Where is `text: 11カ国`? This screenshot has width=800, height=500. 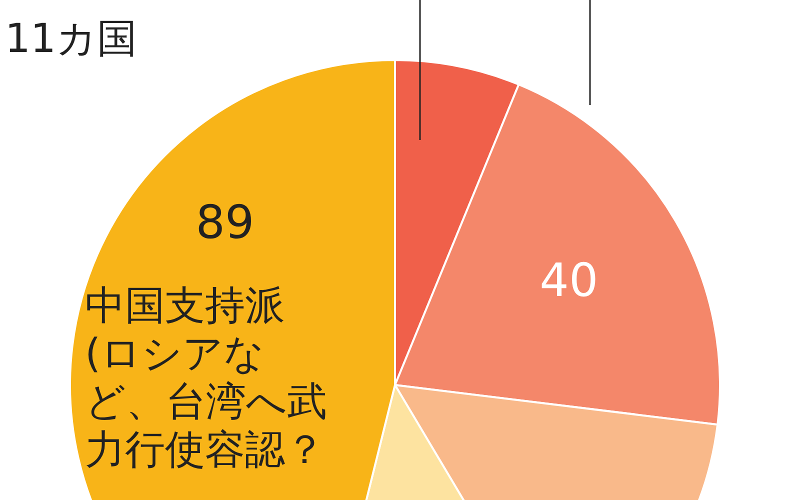 text: 11カ国 is located at coordinates (71, 39).